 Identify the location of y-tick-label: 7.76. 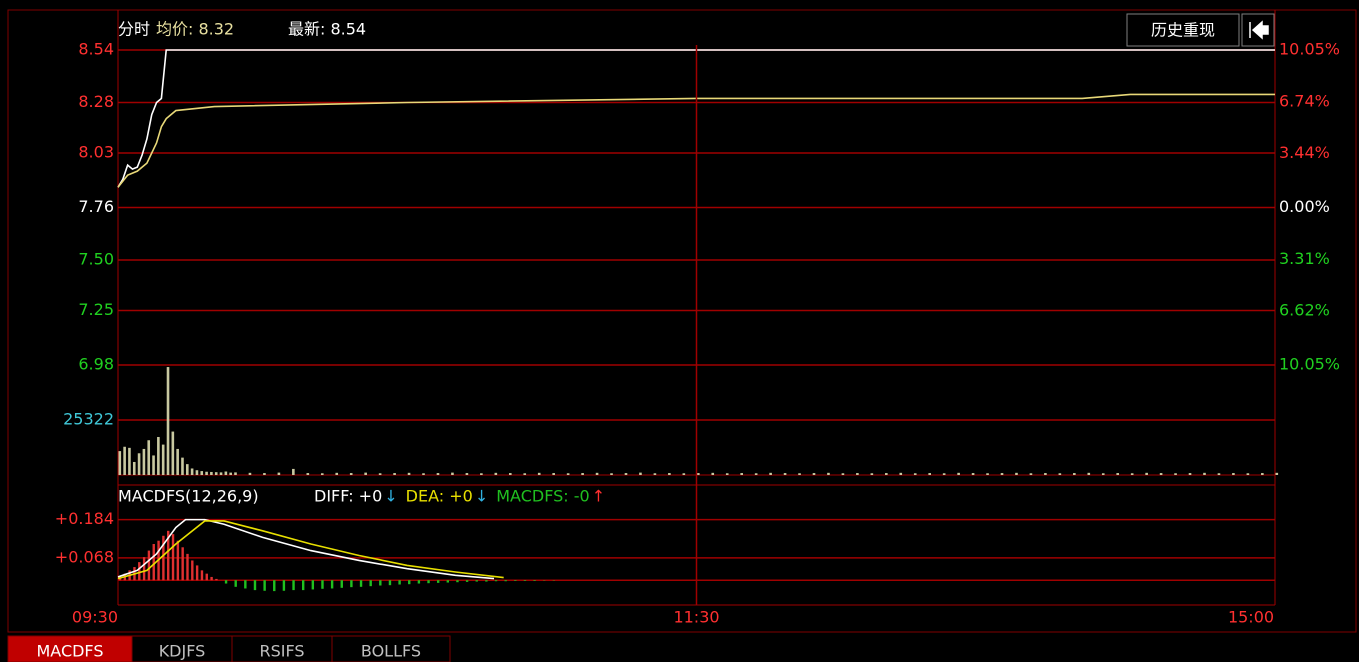
(96, 206).